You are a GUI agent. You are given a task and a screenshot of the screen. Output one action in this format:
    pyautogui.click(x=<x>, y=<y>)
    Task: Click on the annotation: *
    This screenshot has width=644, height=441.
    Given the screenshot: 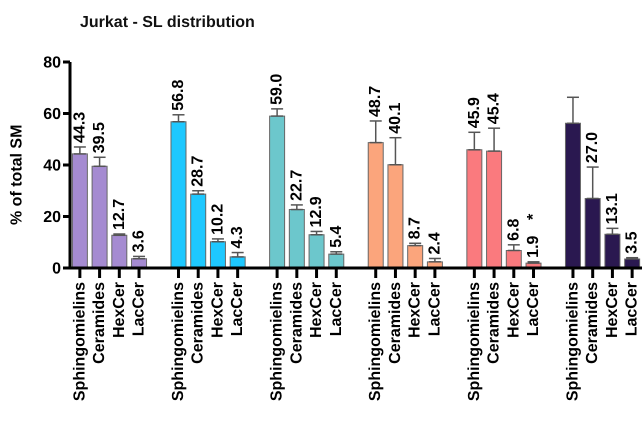 What is the action you would take?
    pyautogui.click(x=533, y=216)
    